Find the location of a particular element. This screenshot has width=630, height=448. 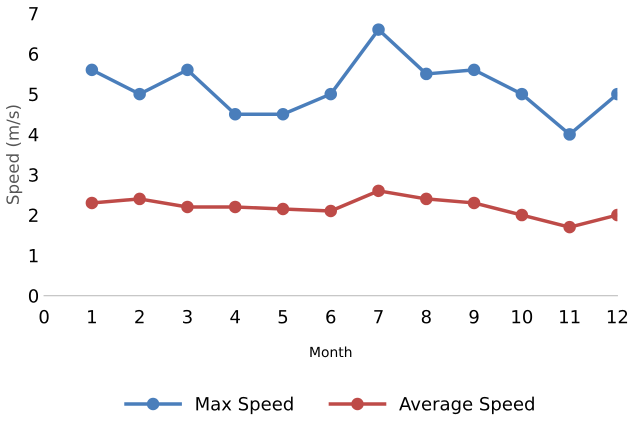

x-tick-label: 12 is located at coordinates (618, 317).